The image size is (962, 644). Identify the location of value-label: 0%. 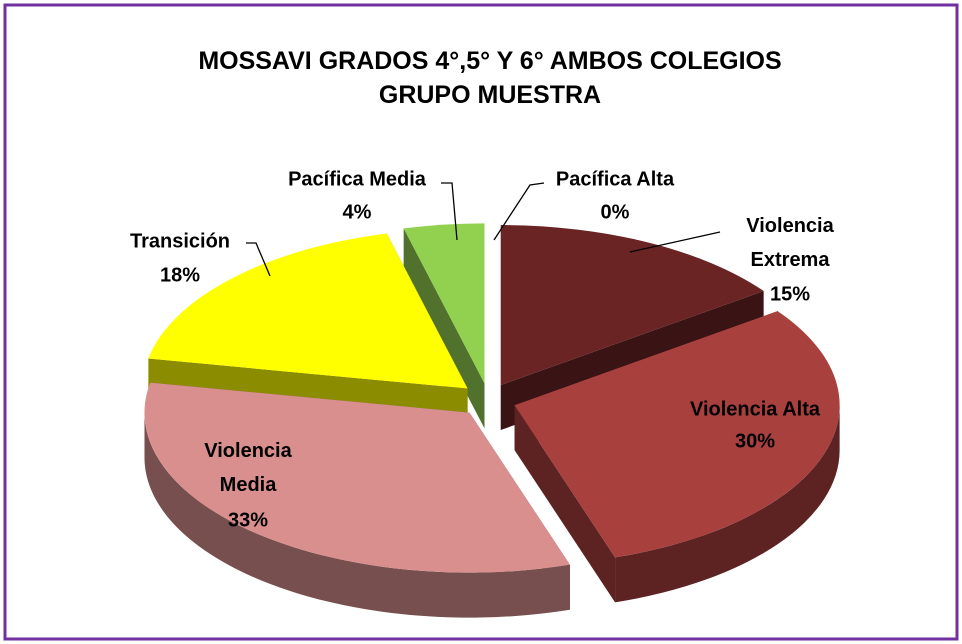
(615, 212).